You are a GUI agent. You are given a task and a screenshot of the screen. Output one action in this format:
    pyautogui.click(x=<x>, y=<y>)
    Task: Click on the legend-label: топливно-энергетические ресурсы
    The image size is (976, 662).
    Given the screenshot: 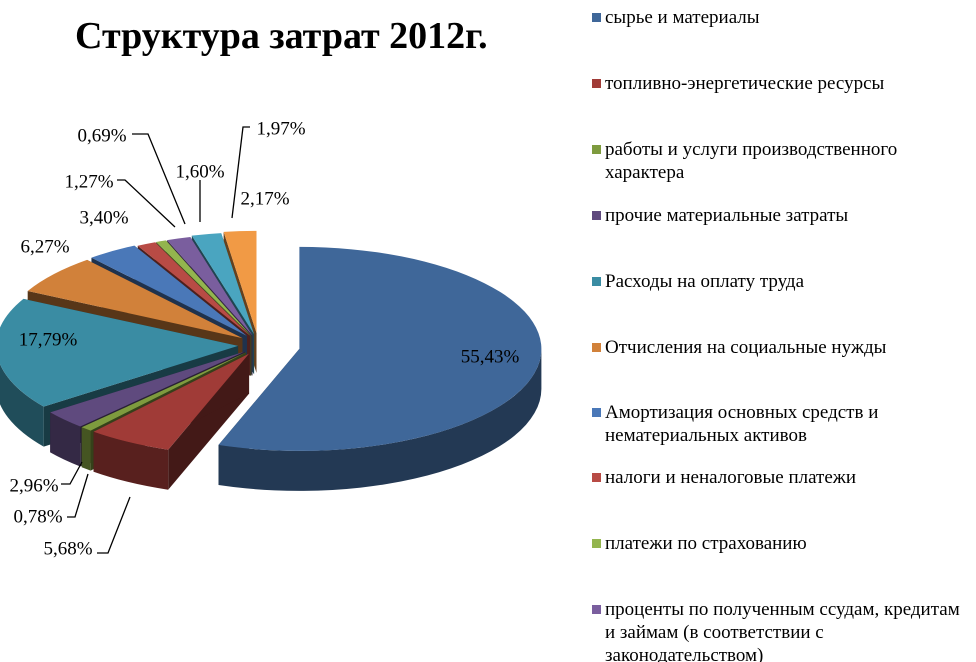 What is the action you would take?
    pyautogui.click(x=745, y=83)
    